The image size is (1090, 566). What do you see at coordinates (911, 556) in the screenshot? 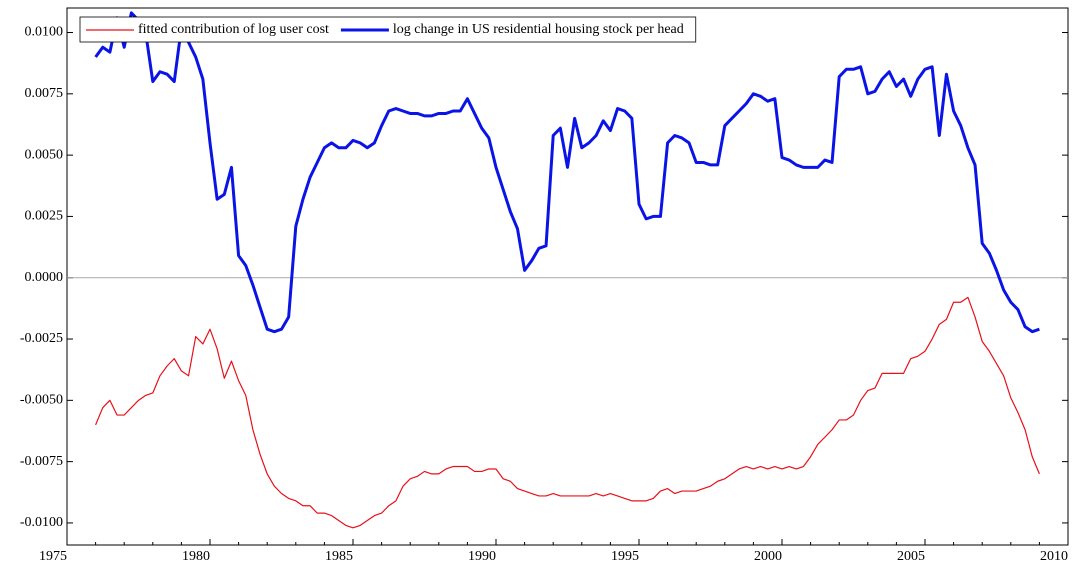
I see `x-tick-label: 2005` at bounding box center [911, 556].